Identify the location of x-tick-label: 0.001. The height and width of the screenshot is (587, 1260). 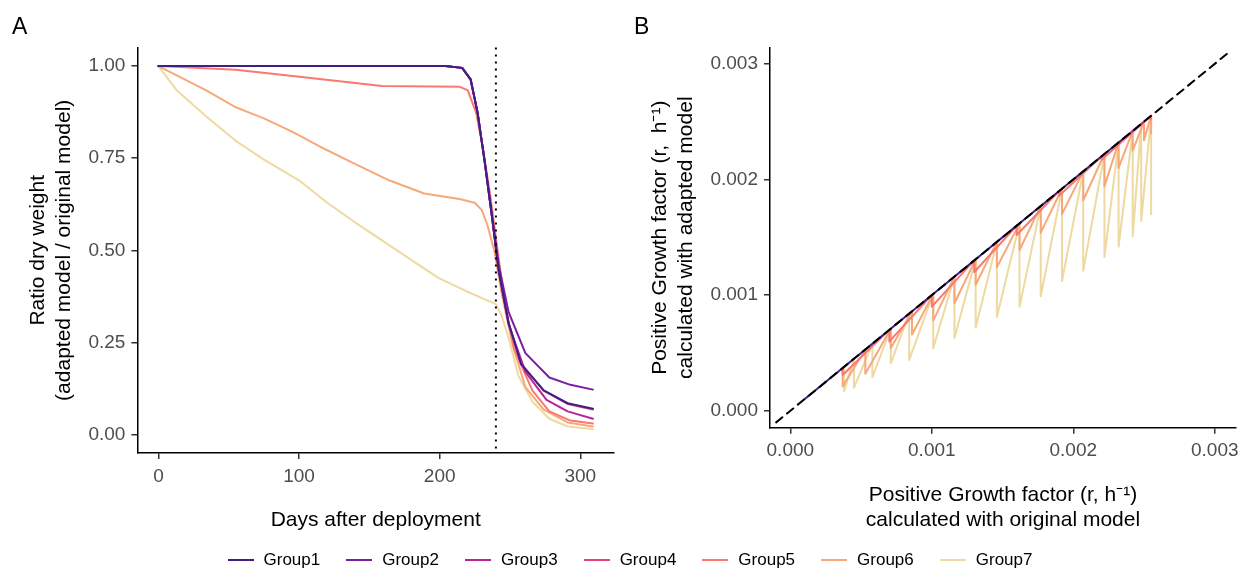
(932, 450).